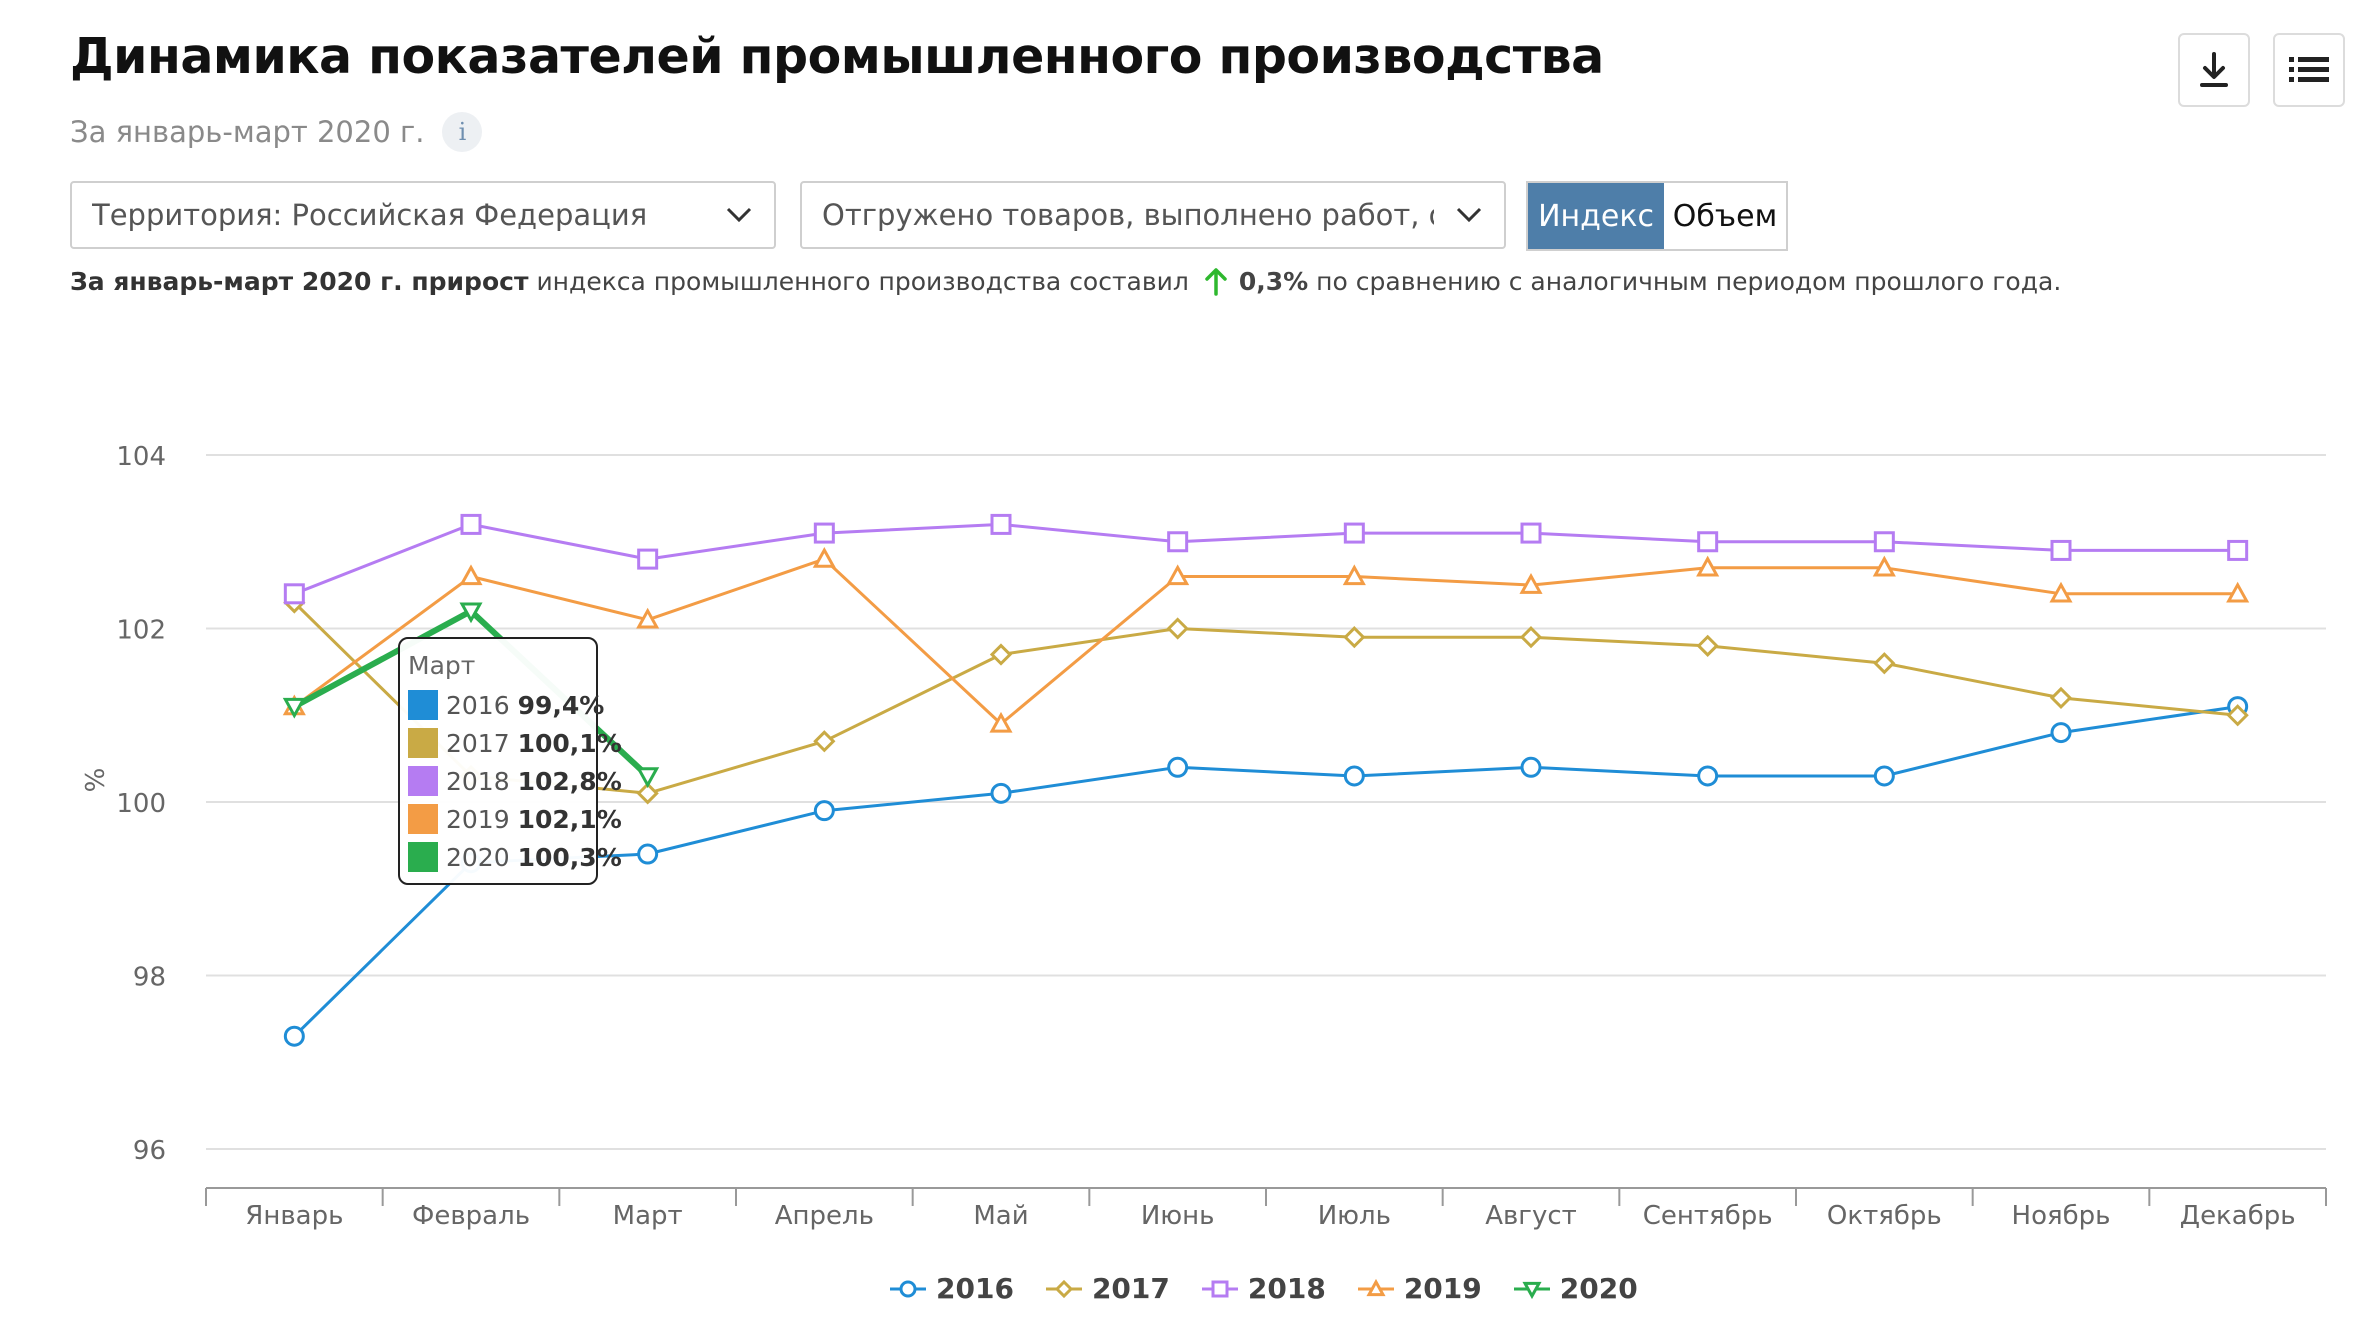 The image size is (2372, 1318). I want to click on y-tick-label: 104, so click(141, 457).